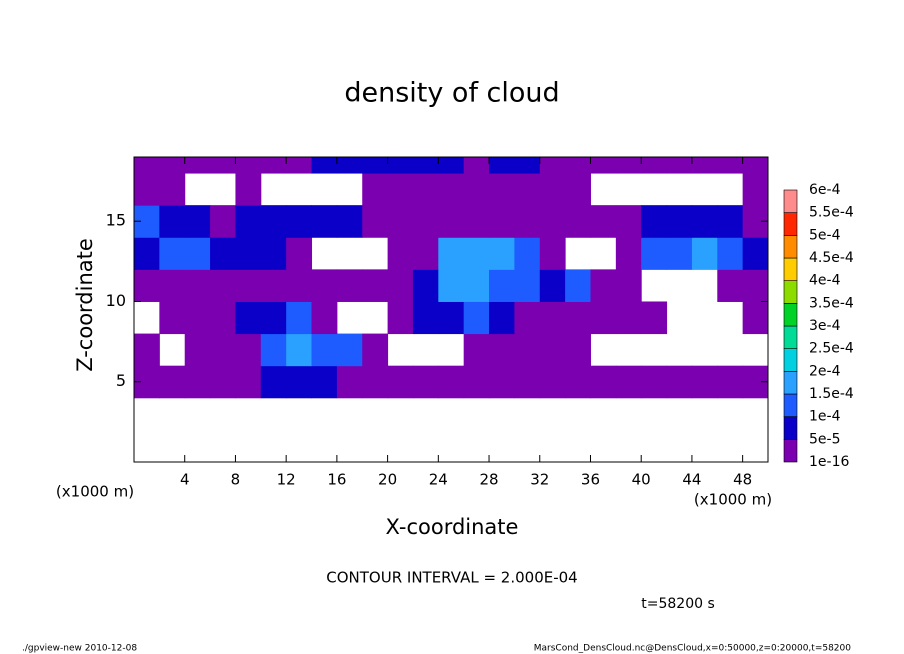 This screenshot has width=904, height=654. What do you see at coordinates (733, 500) in the screenshot?
I see `x-unit: (x1000 m)` at bounding box center [733, 500].